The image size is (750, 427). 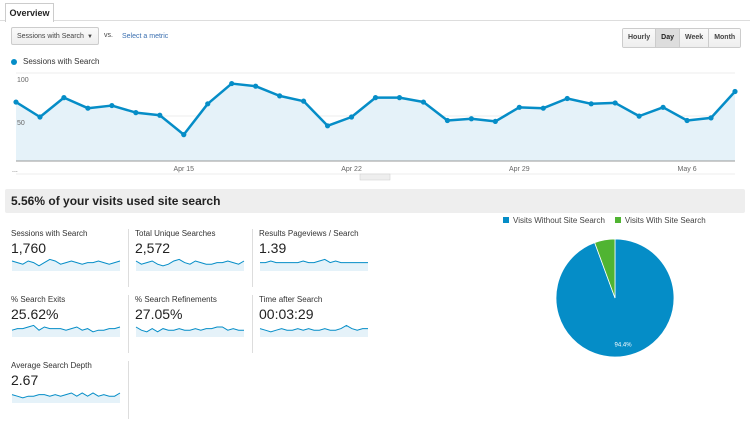 I want to click on metric-card: Time after Search 00:03:29, so click(x=321, y=325).